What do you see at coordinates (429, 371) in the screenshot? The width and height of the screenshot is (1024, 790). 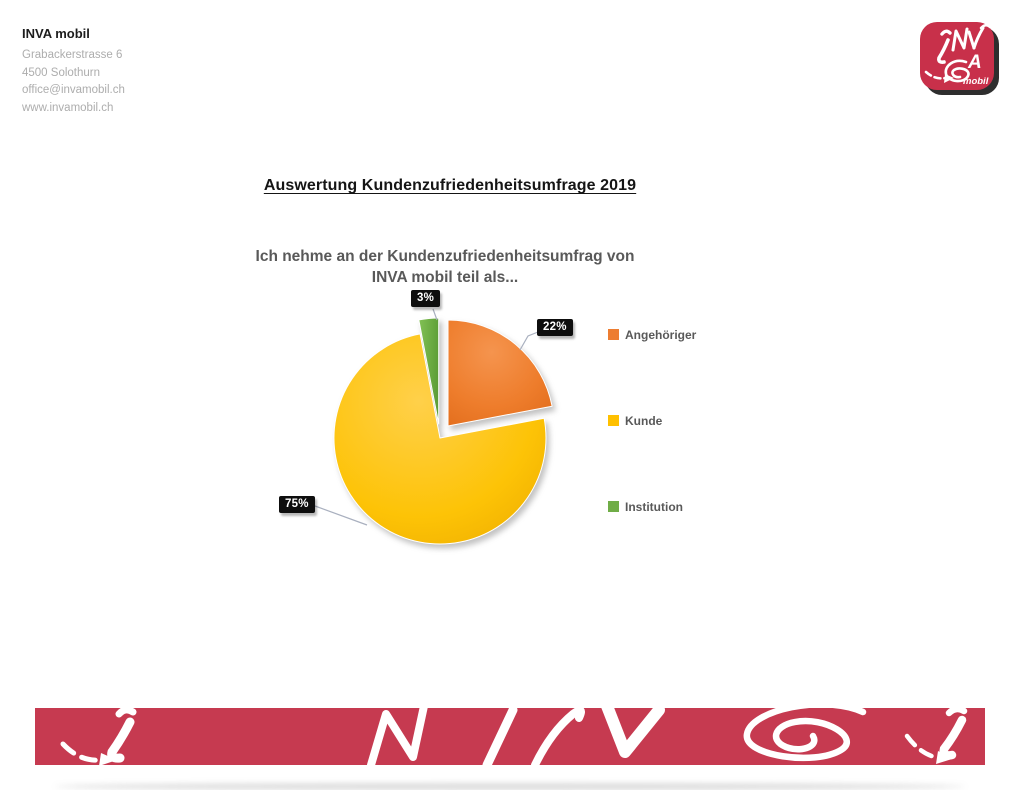 I see `pie-slice-institution` at bounding box center [429, 371].